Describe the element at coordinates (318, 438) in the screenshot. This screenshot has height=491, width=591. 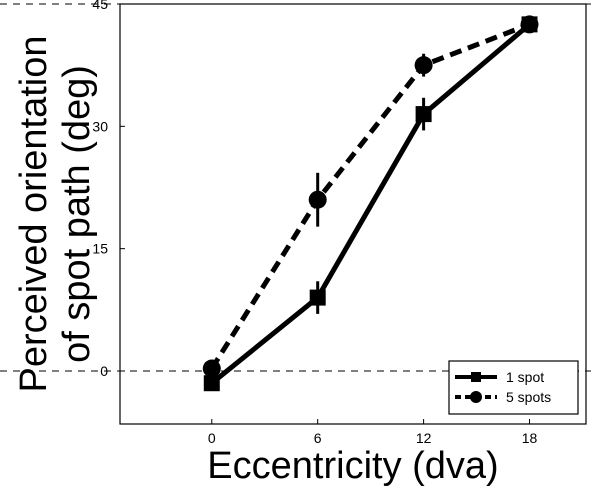
I see `x-tick-label-6: 6` at that location.